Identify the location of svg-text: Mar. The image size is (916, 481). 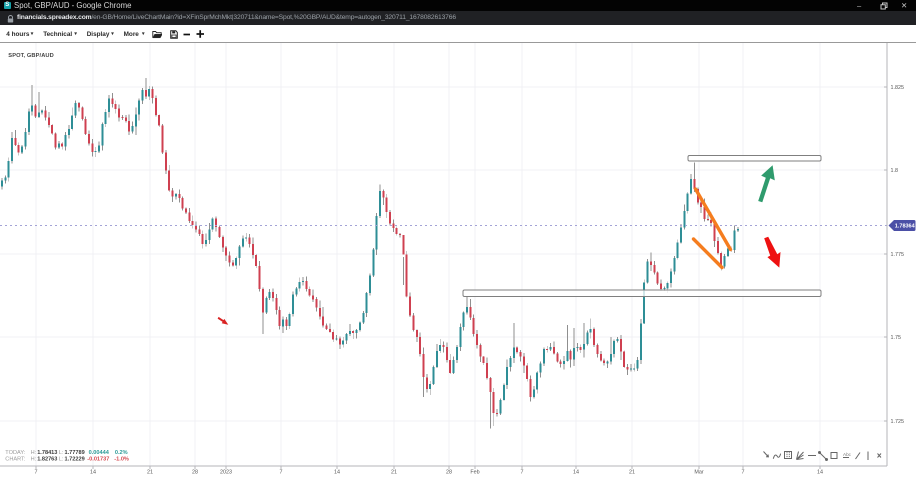
(698, 473).